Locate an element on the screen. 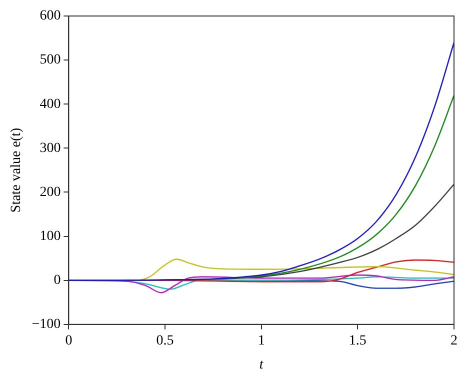 This screenshot has height=381, width=474. y-tick-label: 200 is located at coordinates (50, 192).